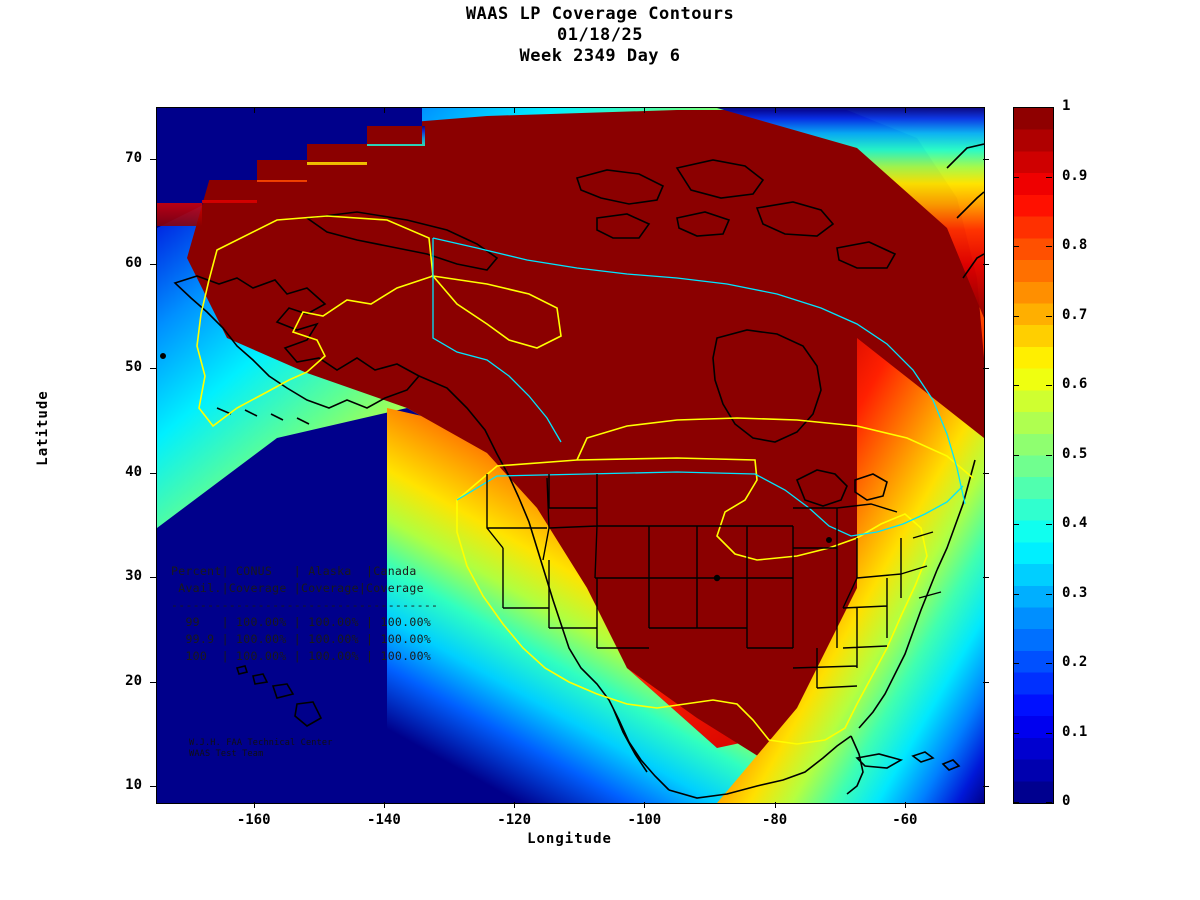 The height and width of the screenshot is (900, 1200). What do you see at coordinates (1075, 384) in the screenshot?
I see `colorbar-tick-label: 0.6` at bounding box center [1075, 384].